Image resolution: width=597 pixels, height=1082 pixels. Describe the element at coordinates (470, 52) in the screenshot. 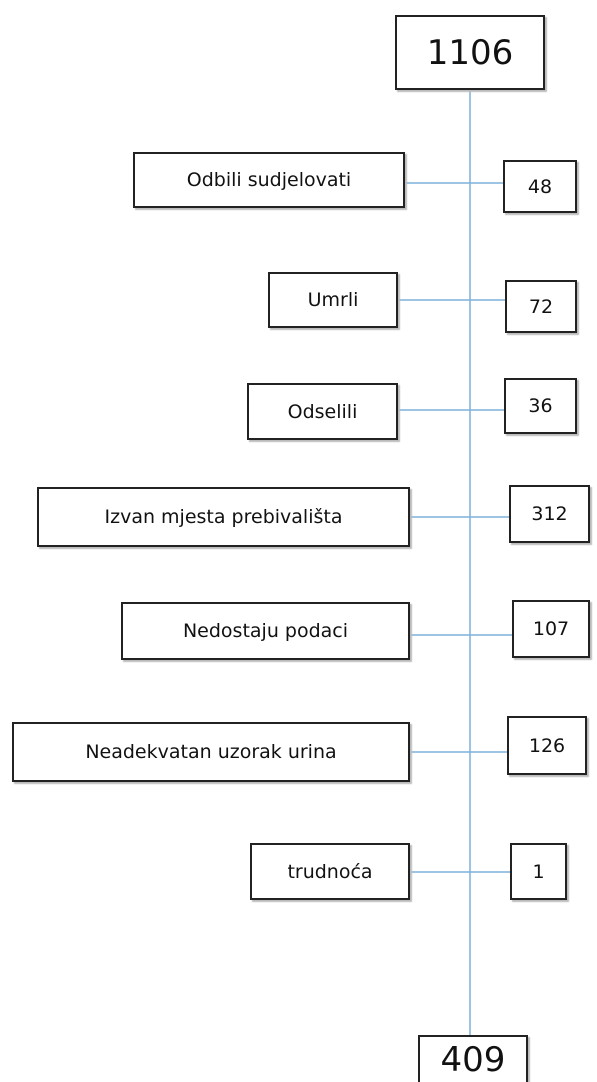

I see `top-box: 1106` at that location.